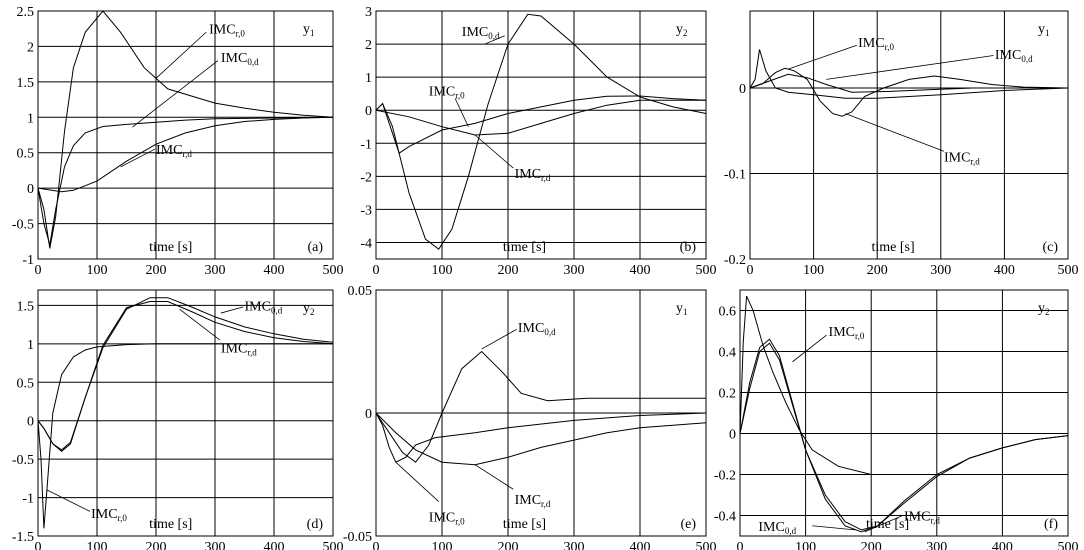 The height and width of the screenshot is (550, 1084). Describe the element at coordinates (26, 12) in the screenshot. I see `y-tick-label: 2.5` at that location.